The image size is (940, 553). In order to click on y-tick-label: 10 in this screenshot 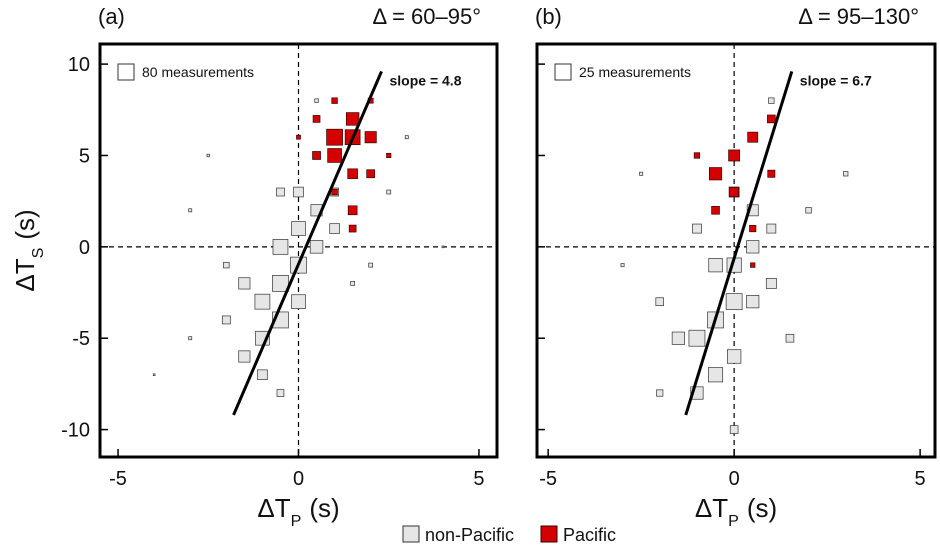, I will do `click(79, 65)`.